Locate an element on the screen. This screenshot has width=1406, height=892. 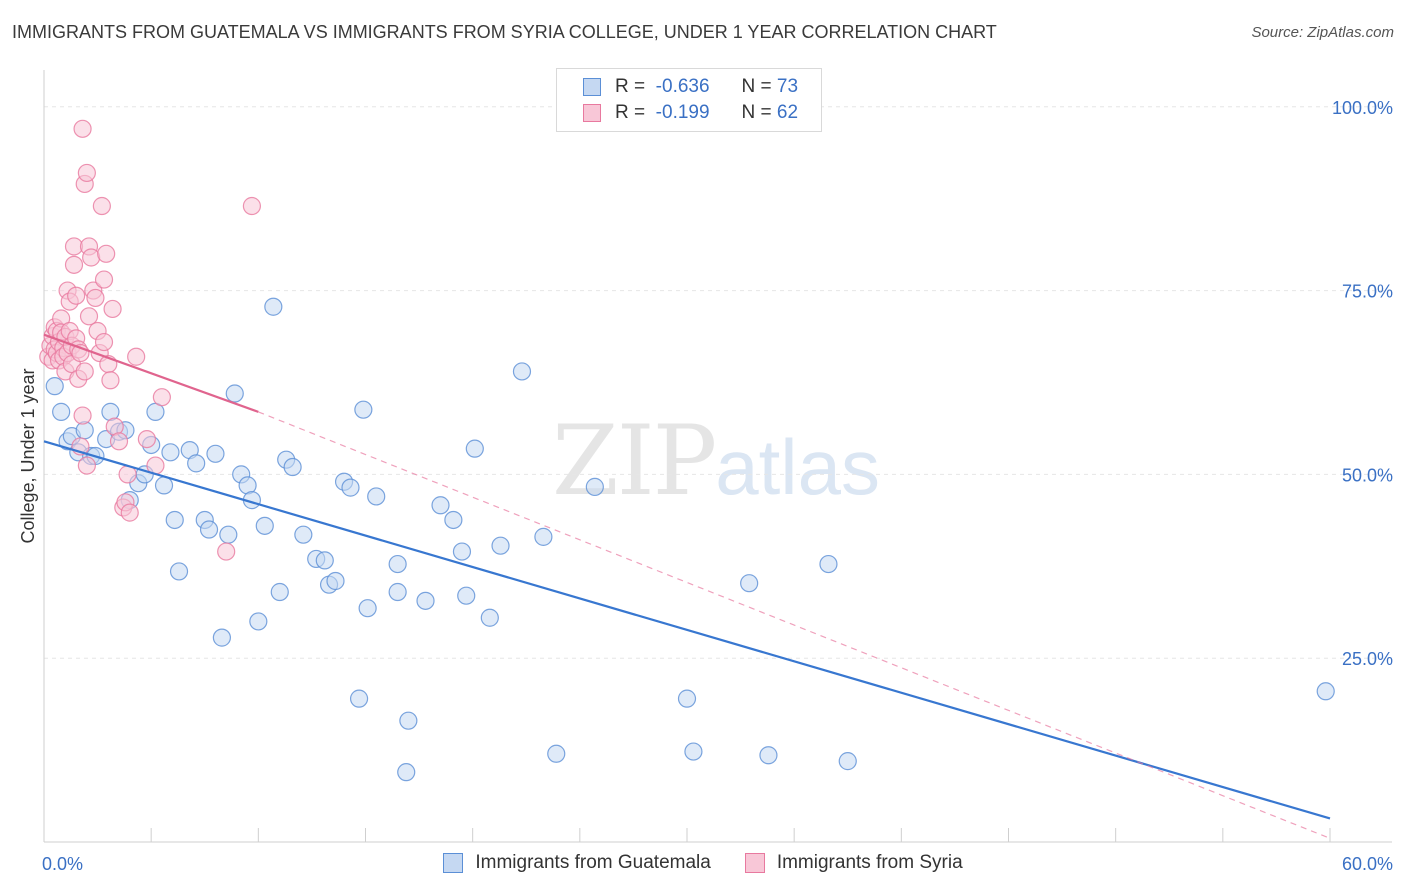
y-tick-label: 100.0% is located at coordinates (1362, 108).